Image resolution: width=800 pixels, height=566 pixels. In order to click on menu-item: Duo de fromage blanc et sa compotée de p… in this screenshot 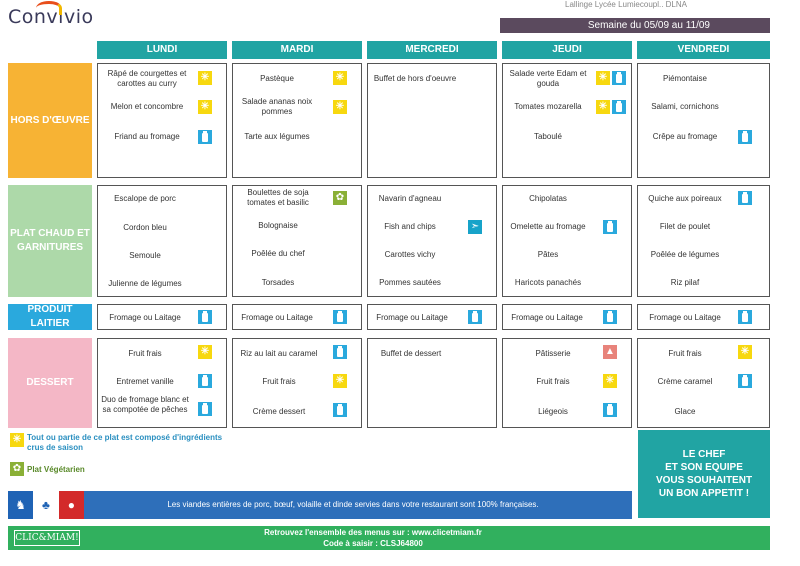, I will do `click(145, 404)`.